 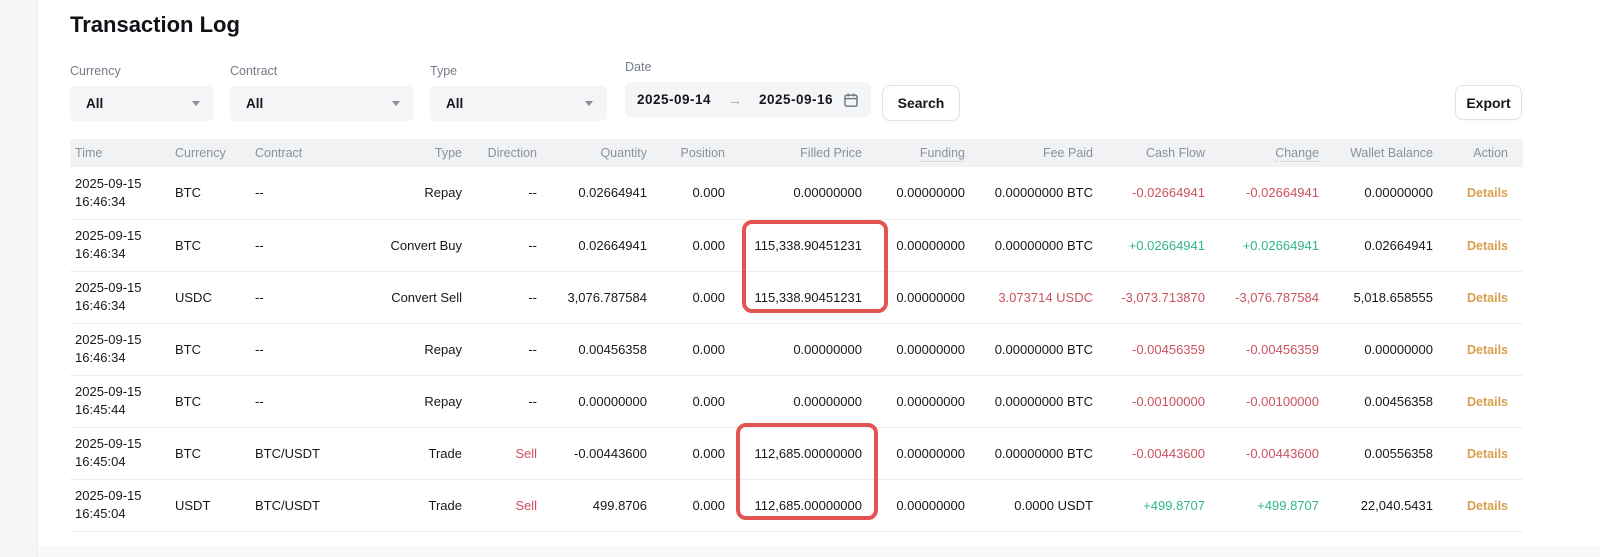 What do you see at coordinates (600, 193) in the screenshot?
I see `cell-quantity: 0.02664941` at bounding box center [600, 193].